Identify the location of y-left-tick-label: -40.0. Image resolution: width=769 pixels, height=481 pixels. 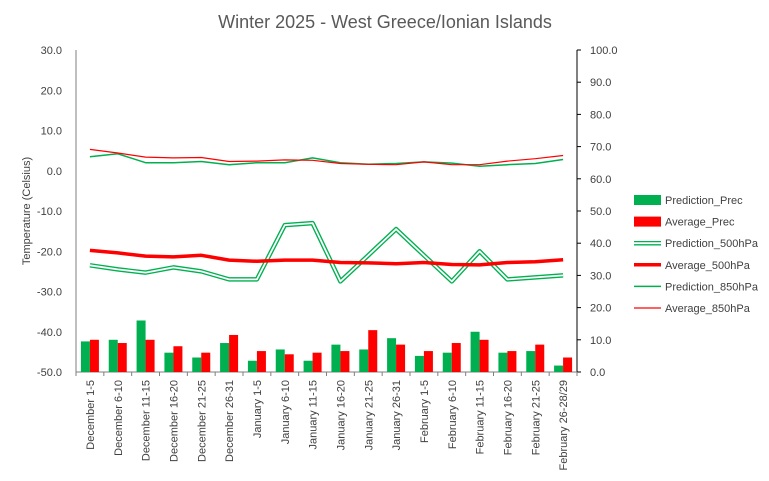
(49, 333).